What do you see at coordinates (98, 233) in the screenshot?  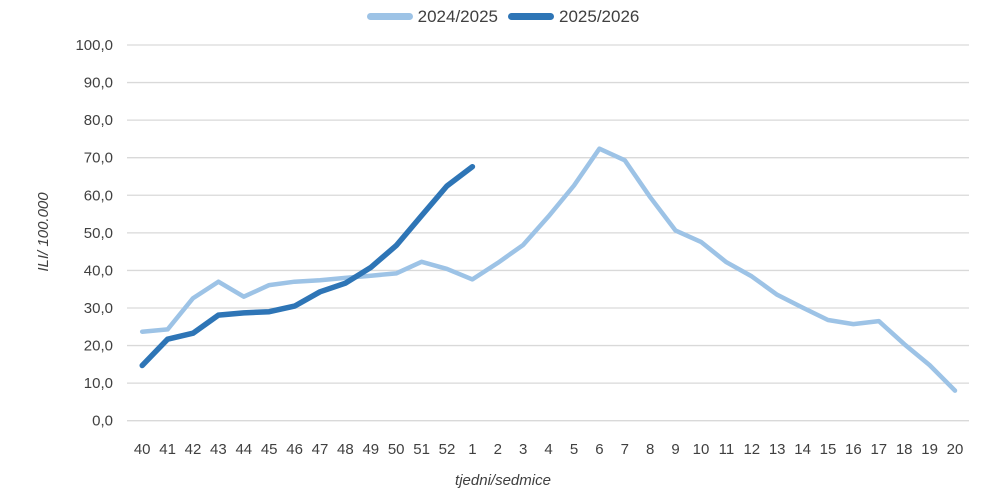 I see `y-tick-label: 50,0` at bounding box center [98, 233].